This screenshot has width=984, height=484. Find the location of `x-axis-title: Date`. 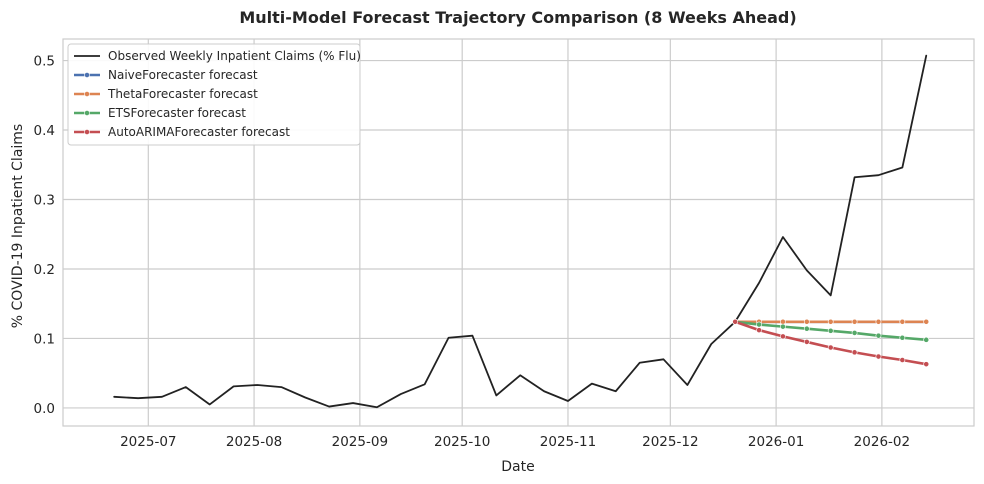

x-axis-title: Date is located at coordinates (517, 467).